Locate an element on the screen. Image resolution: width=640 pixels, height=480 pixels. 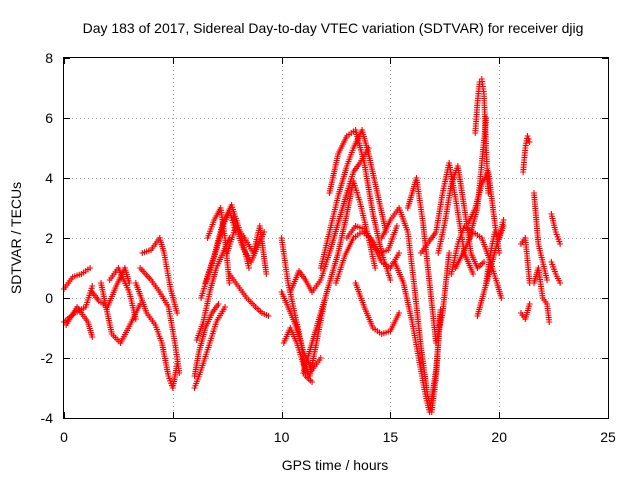
y-tick-label: -2 is located at coordinates (47, 358).